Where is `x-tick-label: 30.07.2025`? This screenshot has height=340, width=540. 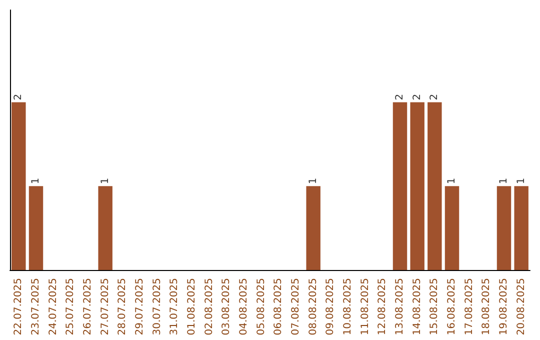 x-tick-label: 30.07.2025 is located at coordinates (157, 307).